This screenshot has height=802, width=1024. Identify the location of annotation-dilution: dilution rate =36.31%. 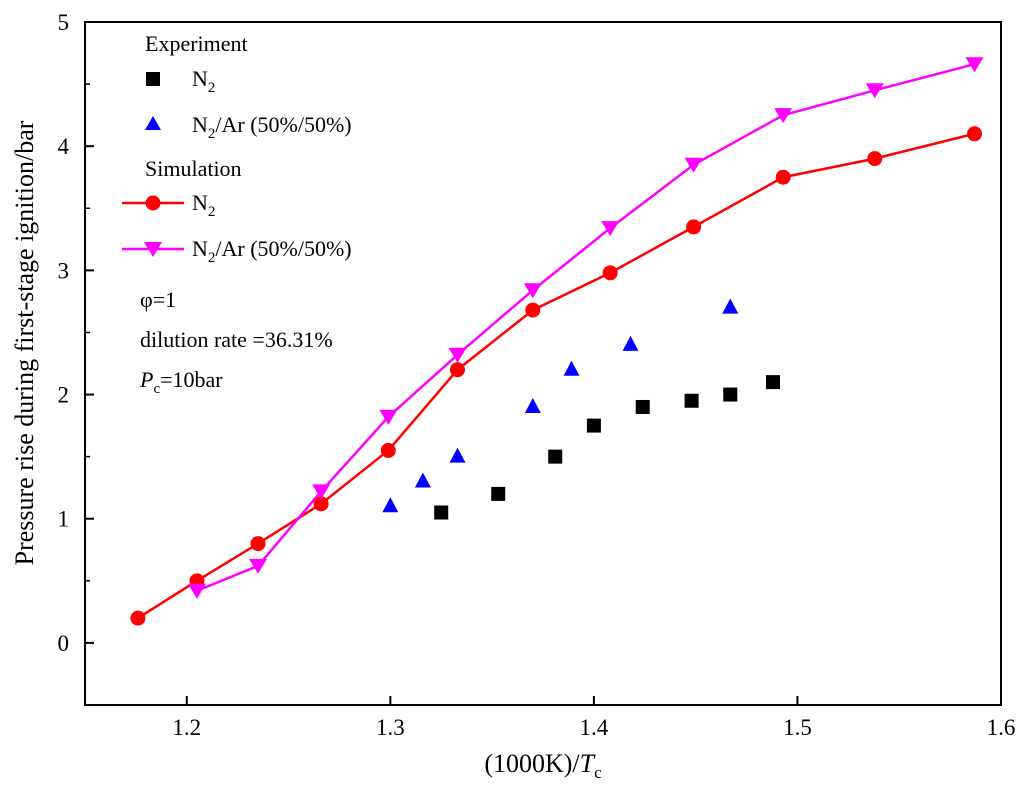
(236, 339).